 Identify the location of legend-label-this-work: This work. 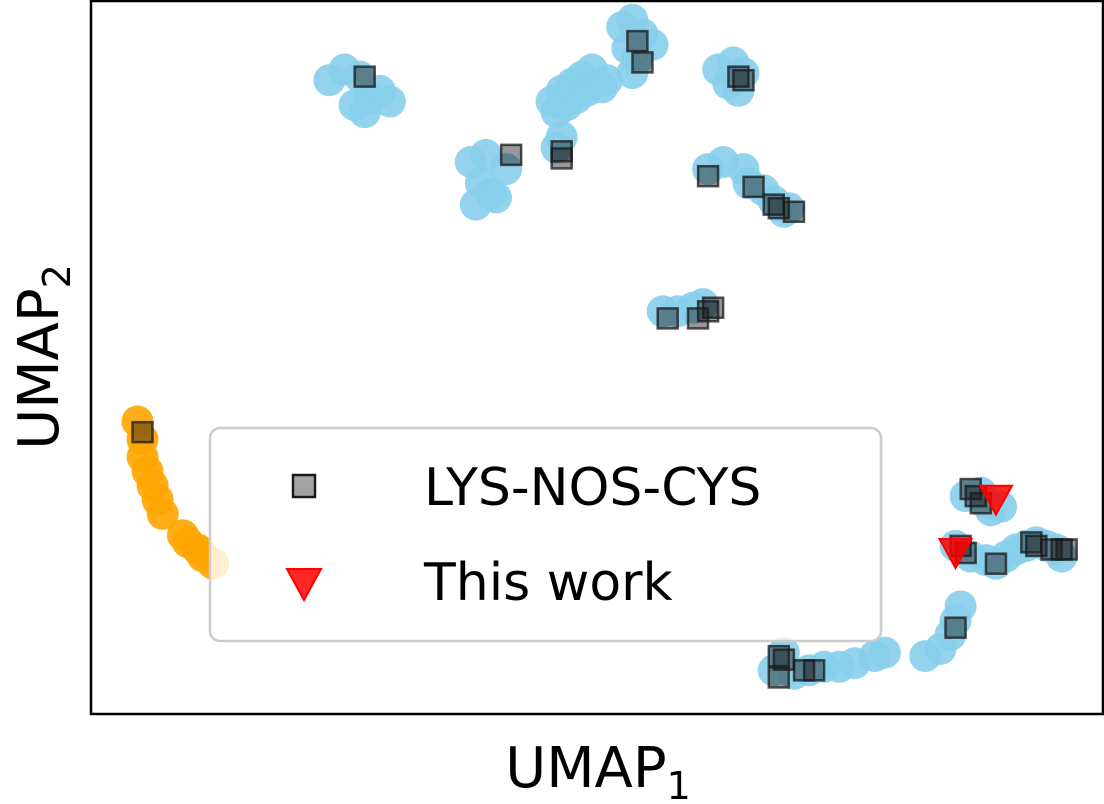
(548, 583).